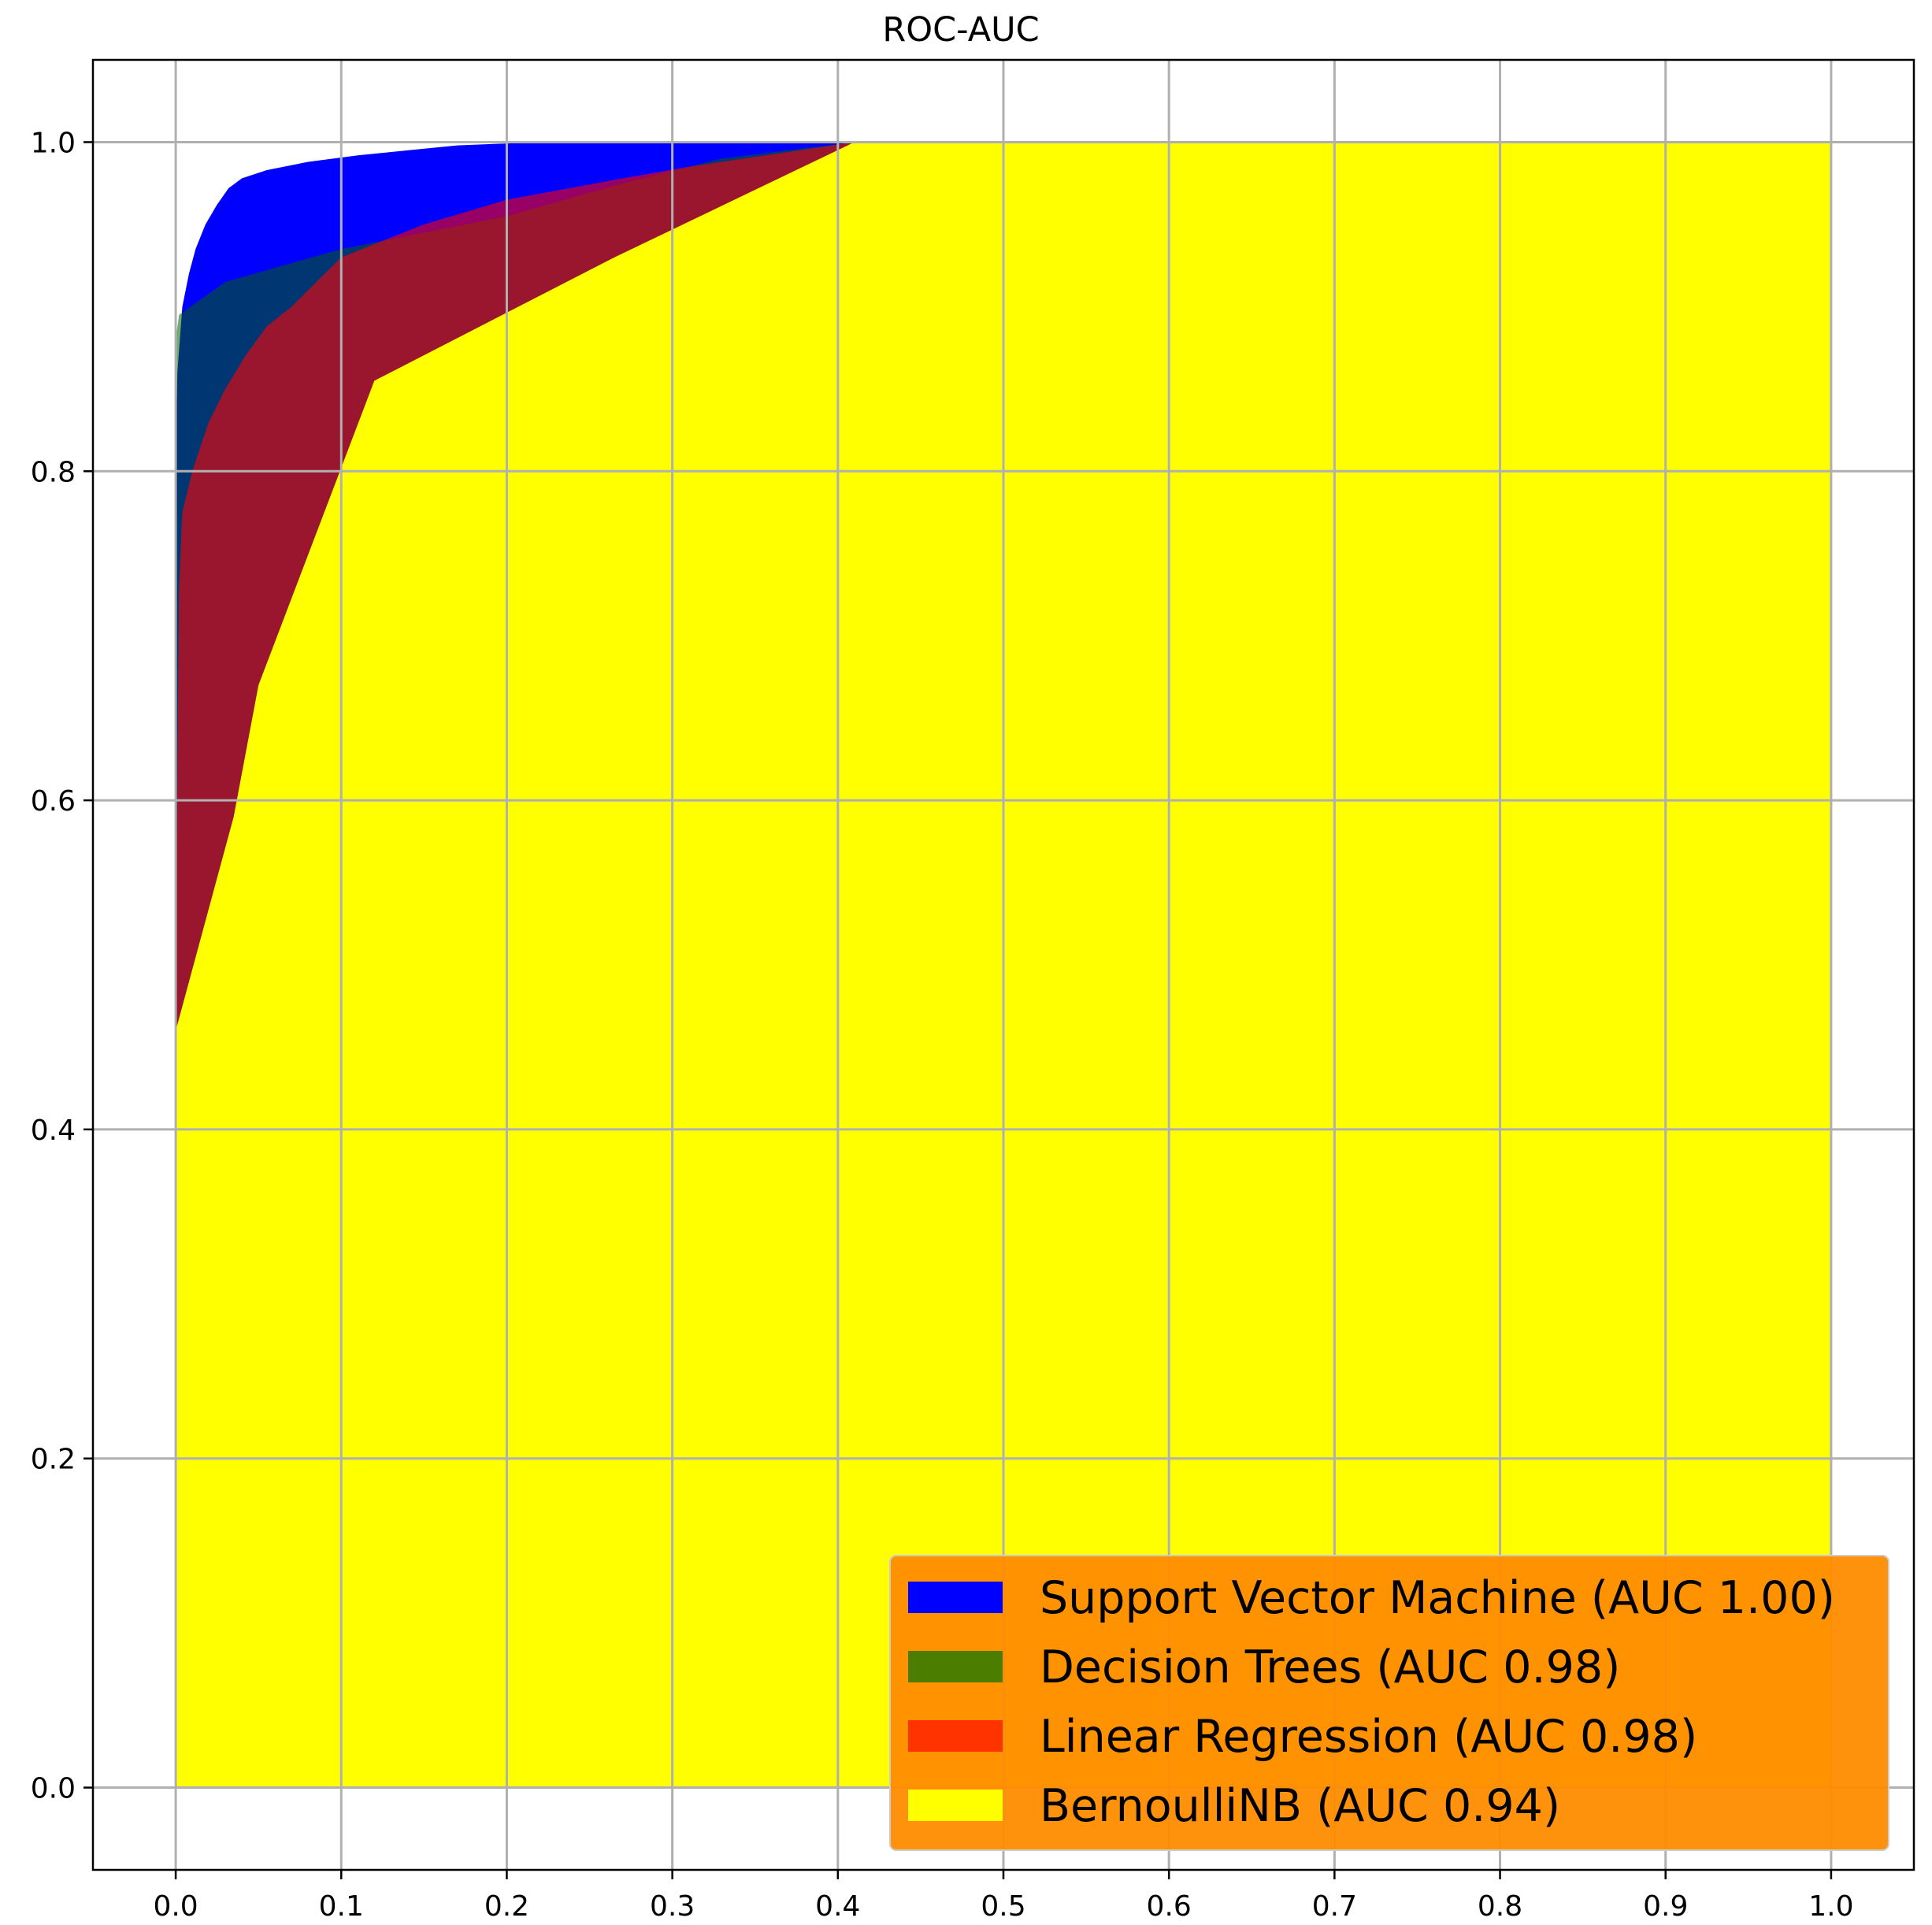  I want to click on x-tick-label: 0.3, so click(672, 1907).